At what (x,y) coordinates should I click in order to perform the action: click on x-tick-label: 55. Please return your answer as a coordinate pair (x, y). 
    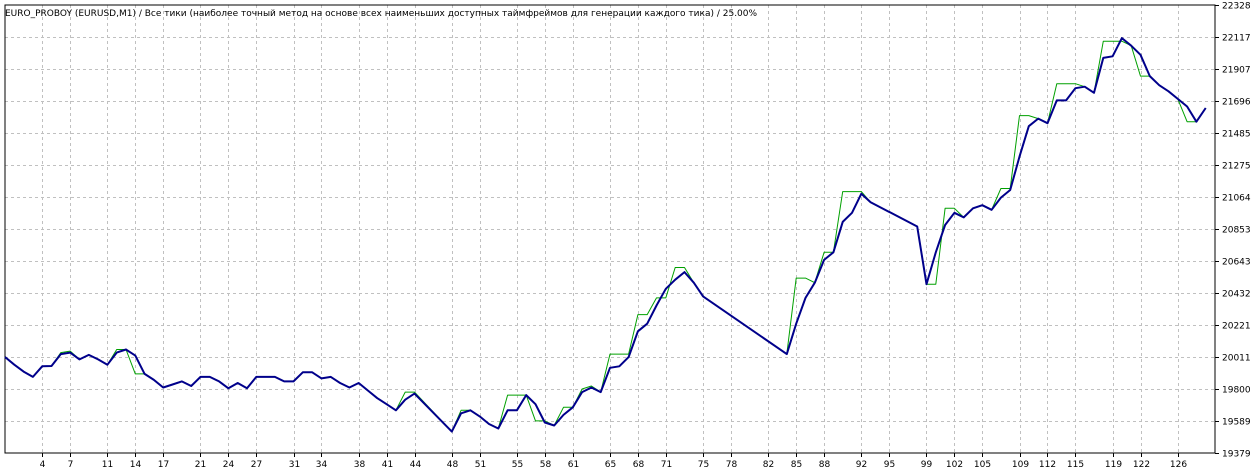
    Looking at the image, I should click on (517, 465).